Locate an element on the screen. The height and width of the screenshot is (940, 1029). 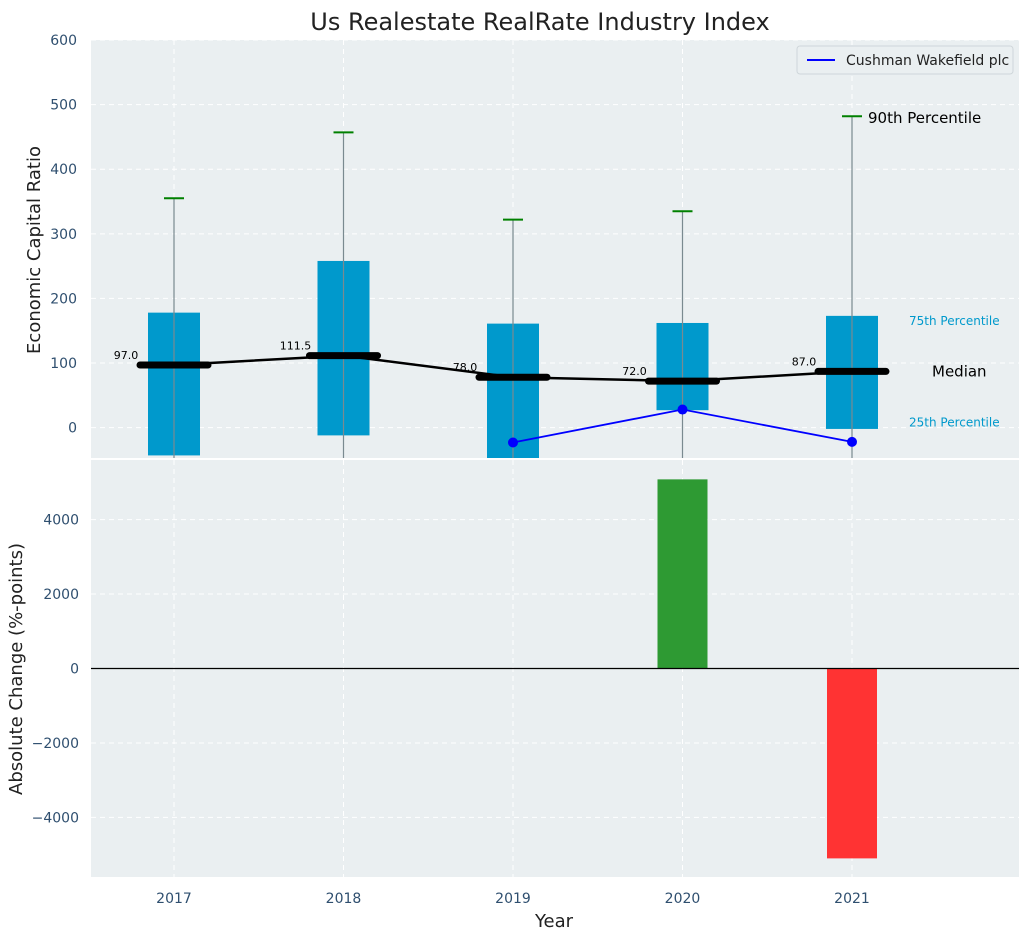
top-y-axis-label: Economic Capital Ratio is located at coordinates (34, 250).